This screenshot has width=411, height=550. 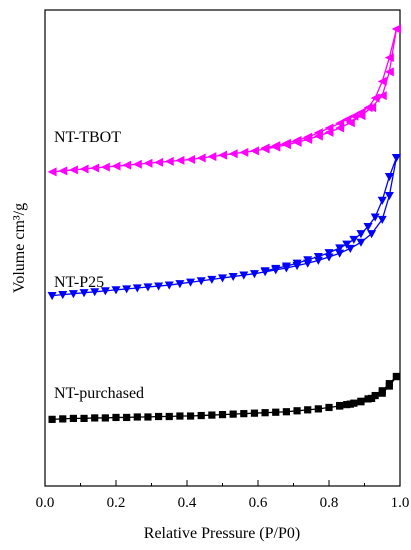 I want to click on y-axis-title: Volume cm³/g, so click(x=19, y=248).